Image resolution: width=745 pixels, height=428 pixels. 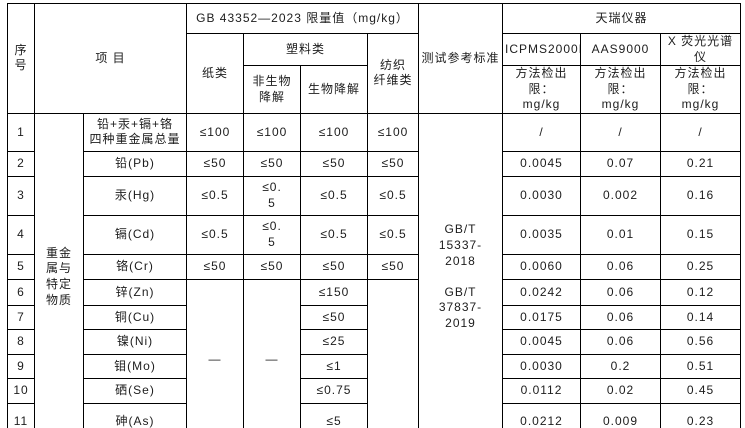 What do you see at coordinates (393, 132) in the screenshot?
I see `cell-limit-textile: ≤100` at bounding box center [393, 132].